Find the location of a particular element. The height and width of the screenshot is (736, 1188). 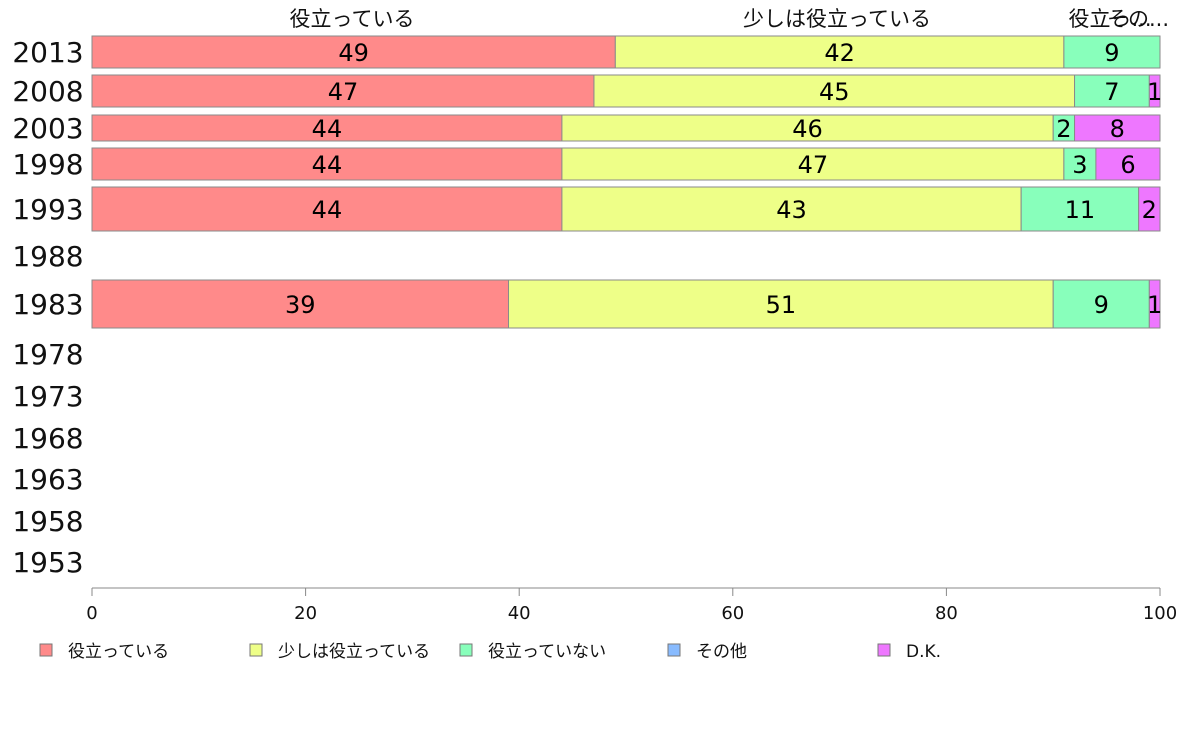

year-label: 1998 is located at coordinates (47, 164).